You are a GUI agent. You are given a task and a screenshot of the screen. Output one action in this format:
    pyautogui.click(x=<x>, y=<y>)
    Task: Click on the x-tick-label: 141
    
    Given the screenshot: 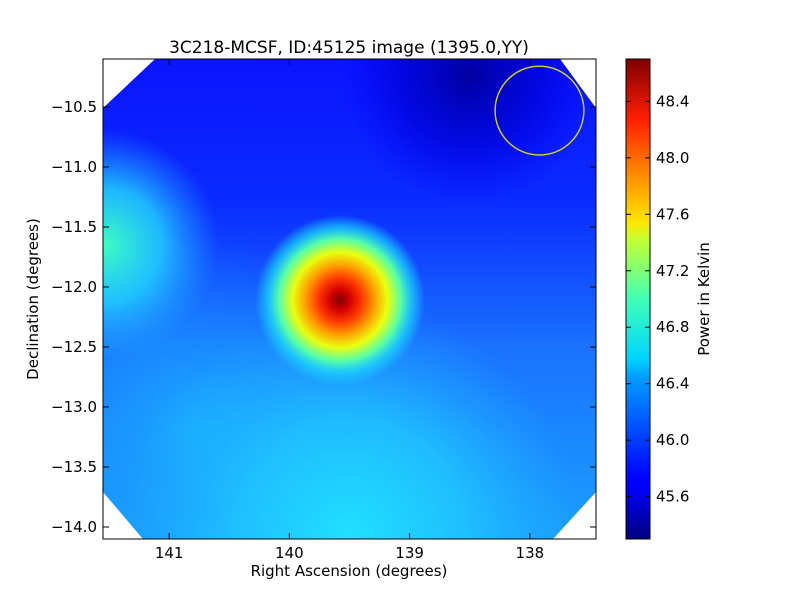 What is the action you would take?
    pyautogui.click(x=169, y=553)
    